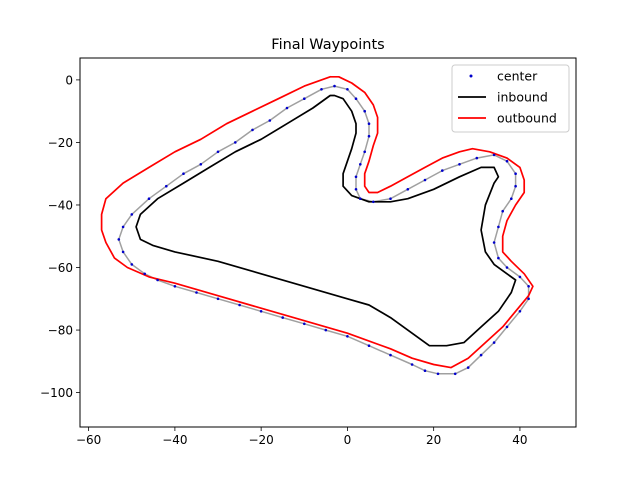 This screenshot has width=640, height=480. What do you see at coordinates (260, 440) in the screenshot?
I see `x-tick-label: −20` at bounding box center [260, 440].